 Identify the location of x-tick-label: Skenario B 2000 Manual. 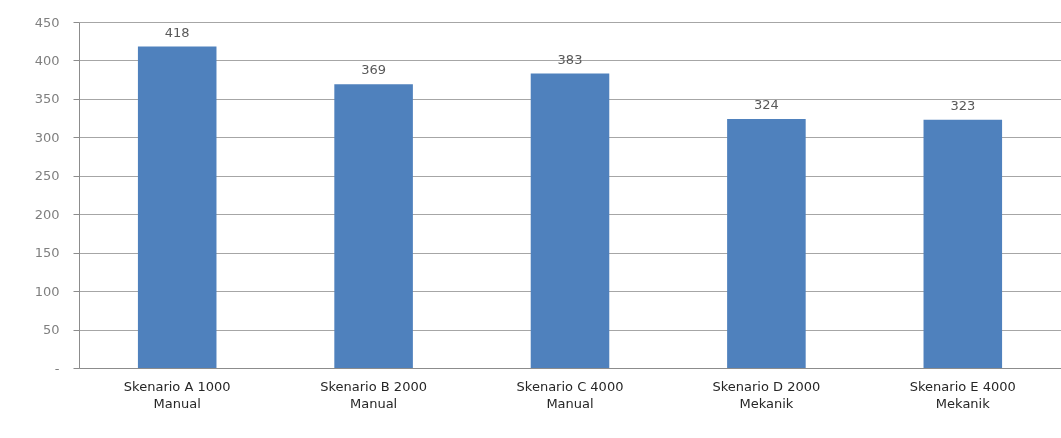
(373, 394).